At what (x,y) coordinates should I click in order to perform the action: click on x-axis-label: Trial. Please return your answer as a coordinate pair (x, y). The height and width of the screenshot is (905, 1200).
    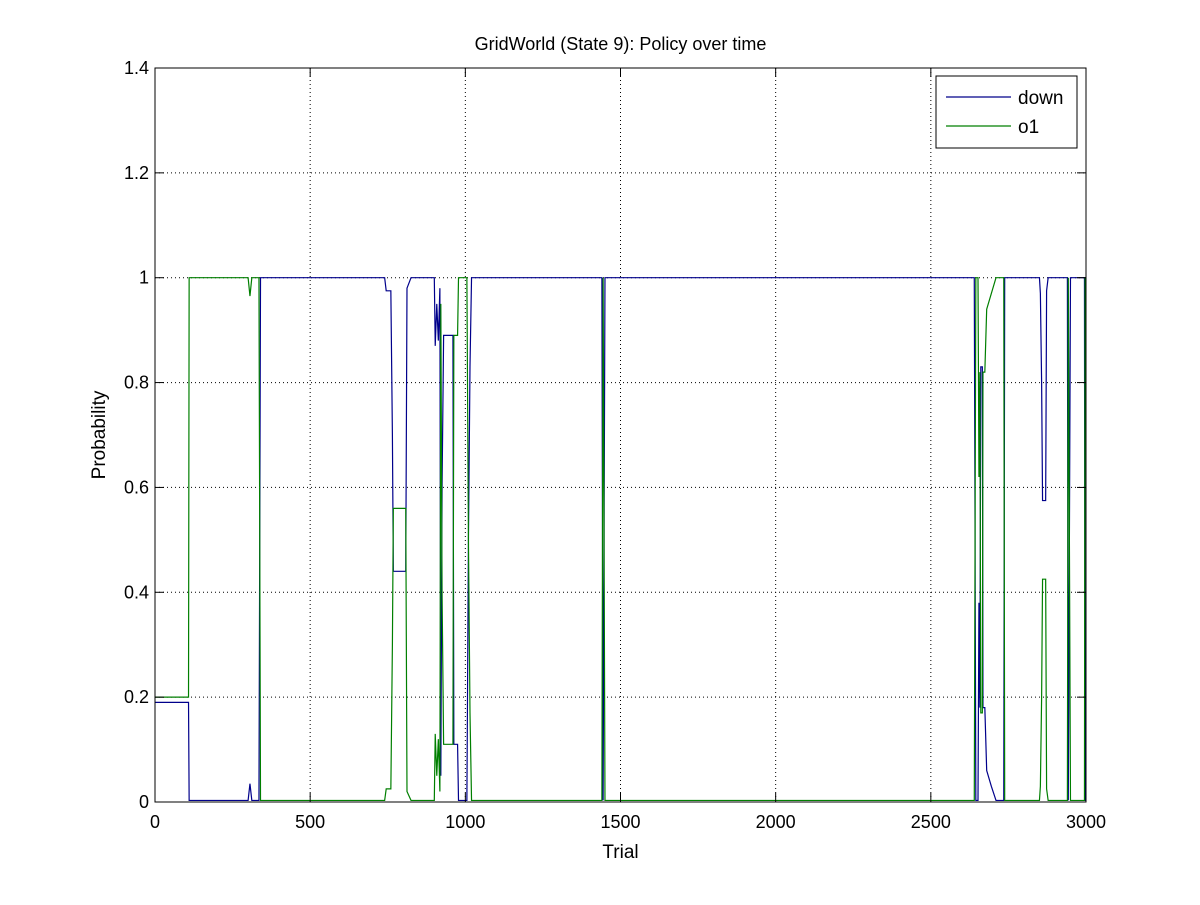
    Looking at the image, I should click on (620, 852).